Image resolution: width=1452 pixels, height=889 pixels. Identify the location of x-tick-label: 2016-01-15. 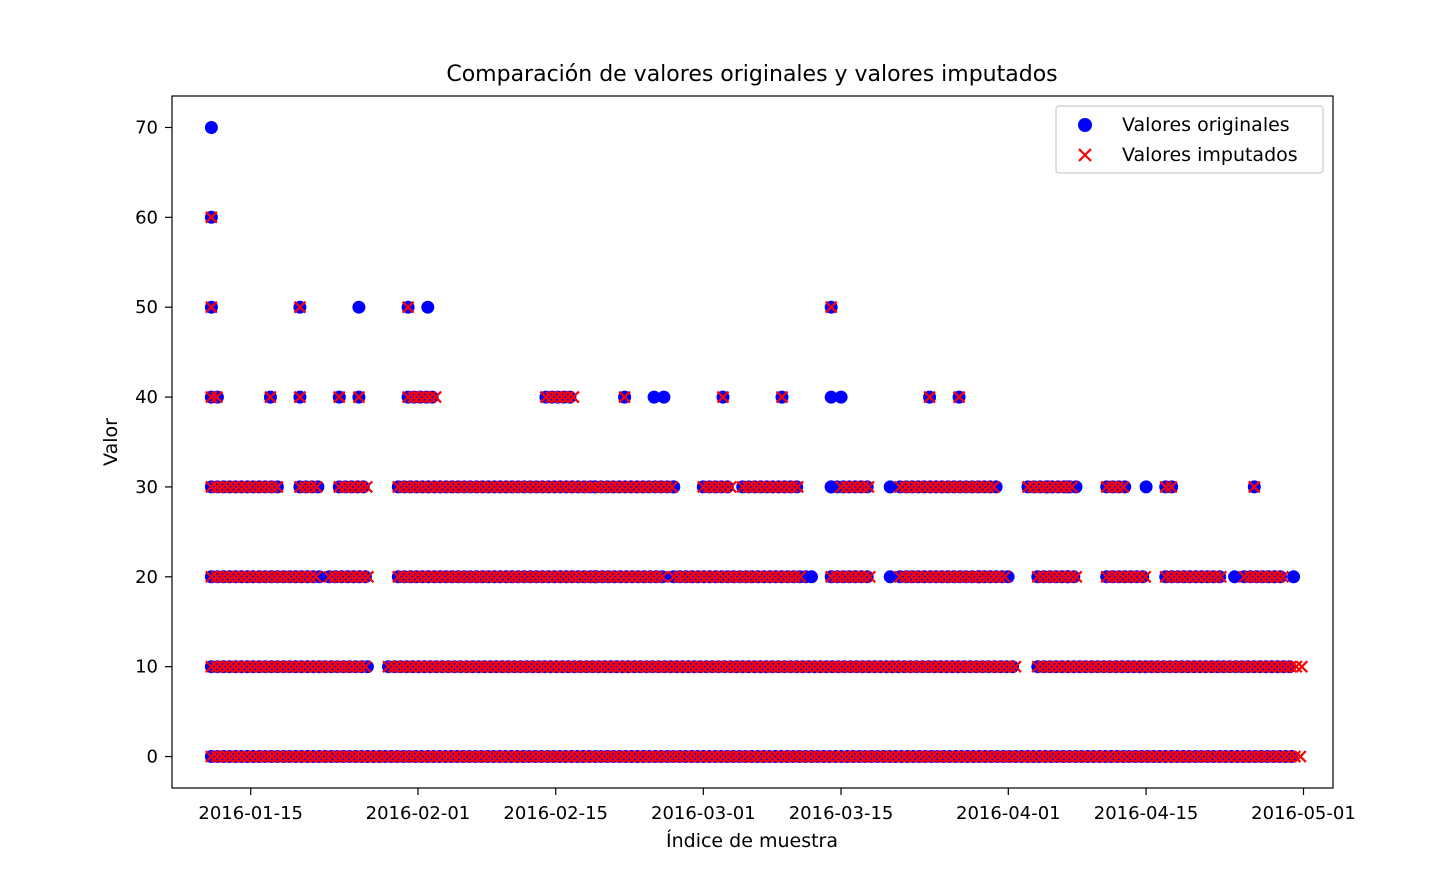
(250, 813).